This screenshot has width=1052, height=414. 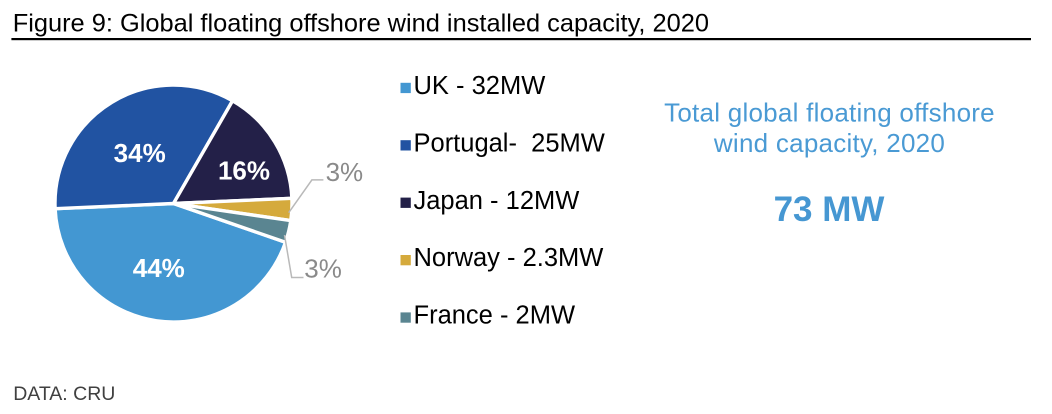 I want to click on svg-text: UK - 32MW, so click(x=480, y=86).